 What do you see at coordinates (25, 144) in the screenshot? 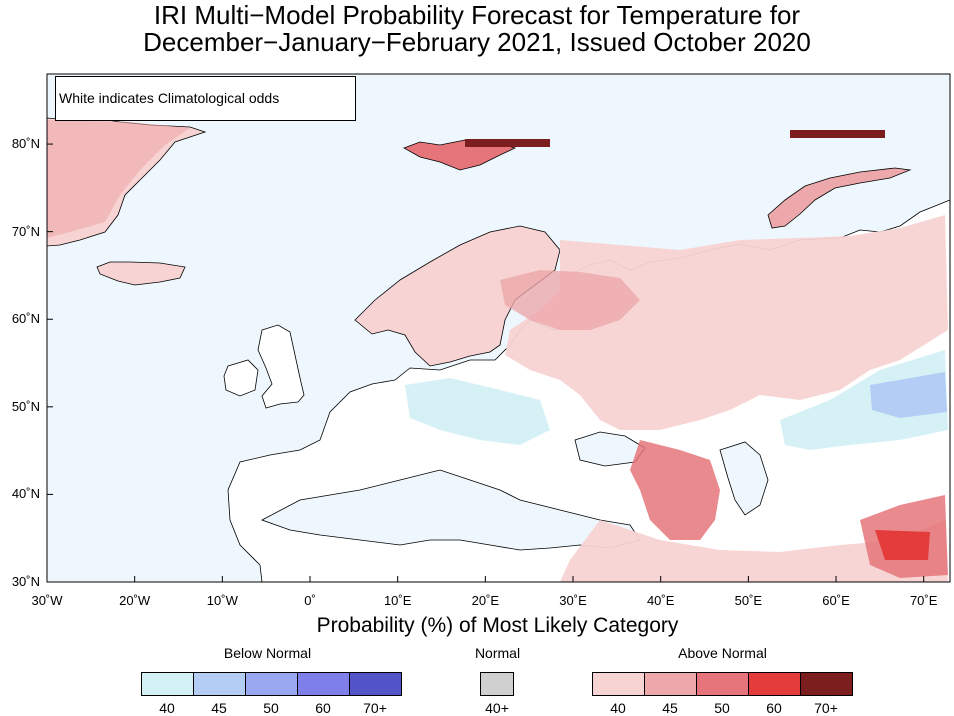
I see `lat-label: 80˚N` at bounding box center [25, 144].